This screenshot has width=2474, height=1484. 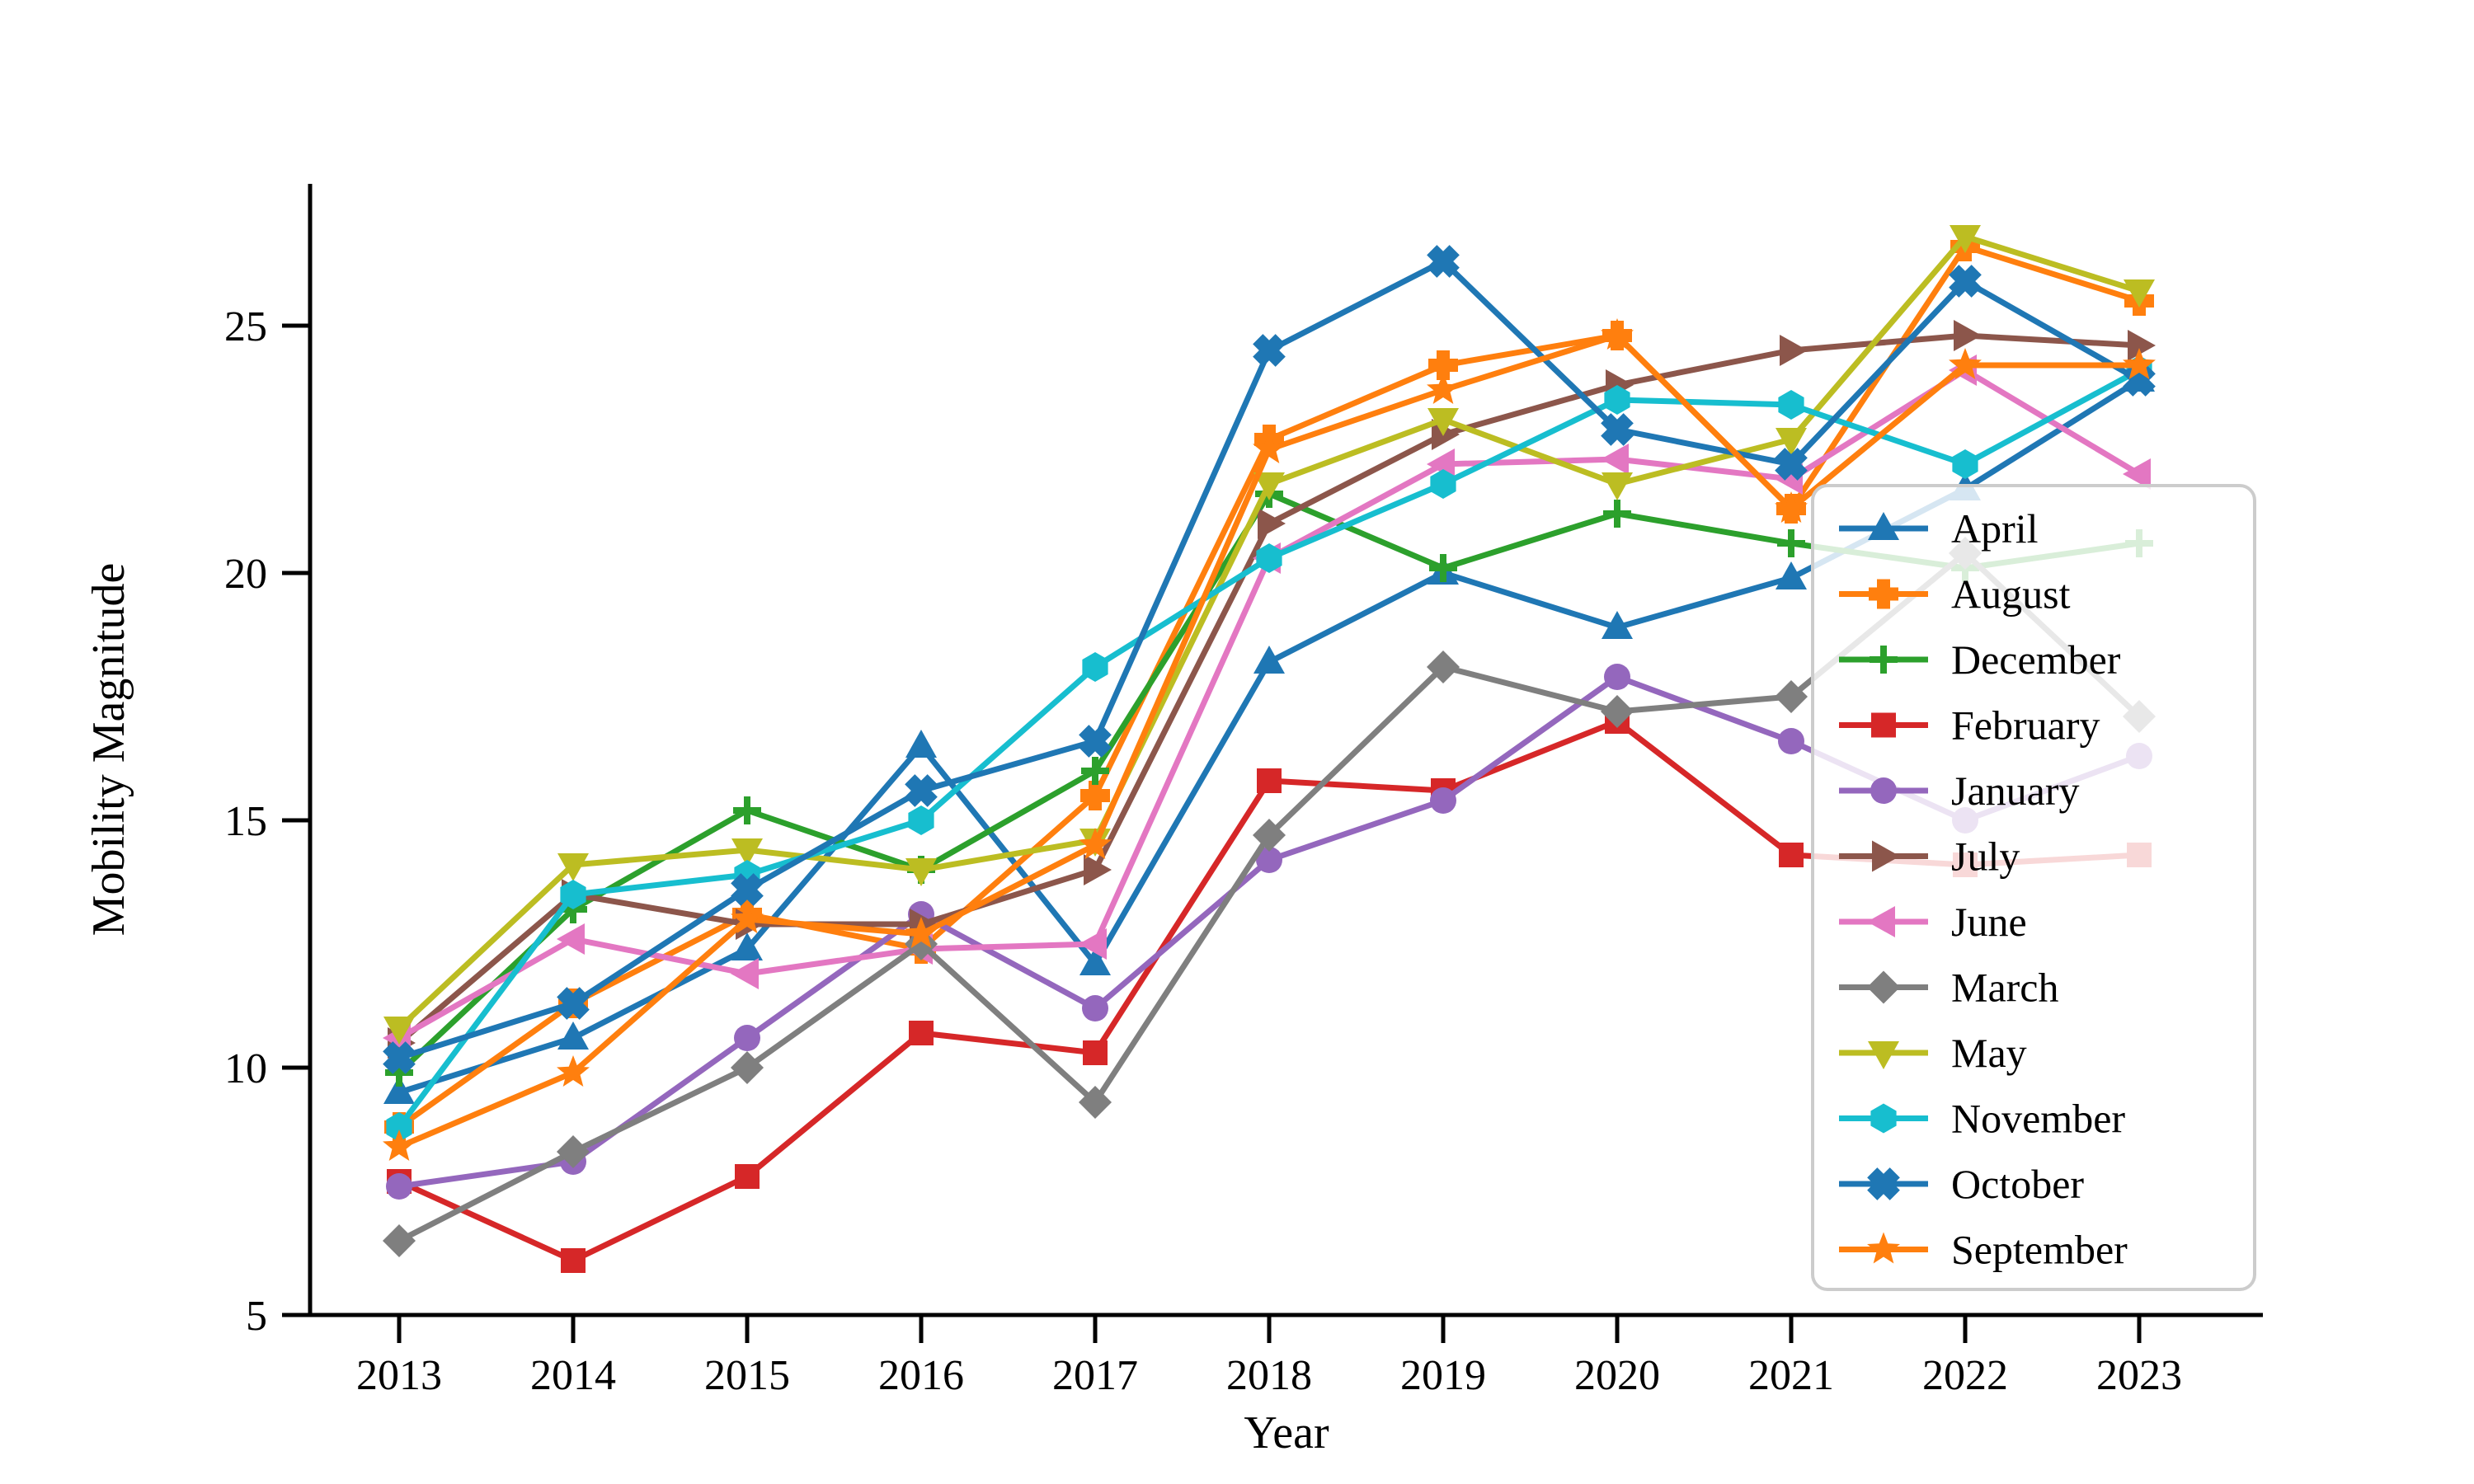 What do you see at coordinates (1989, 922) in the screenshot?
I see `legend-label: June` at bounding box center [1989, 922].